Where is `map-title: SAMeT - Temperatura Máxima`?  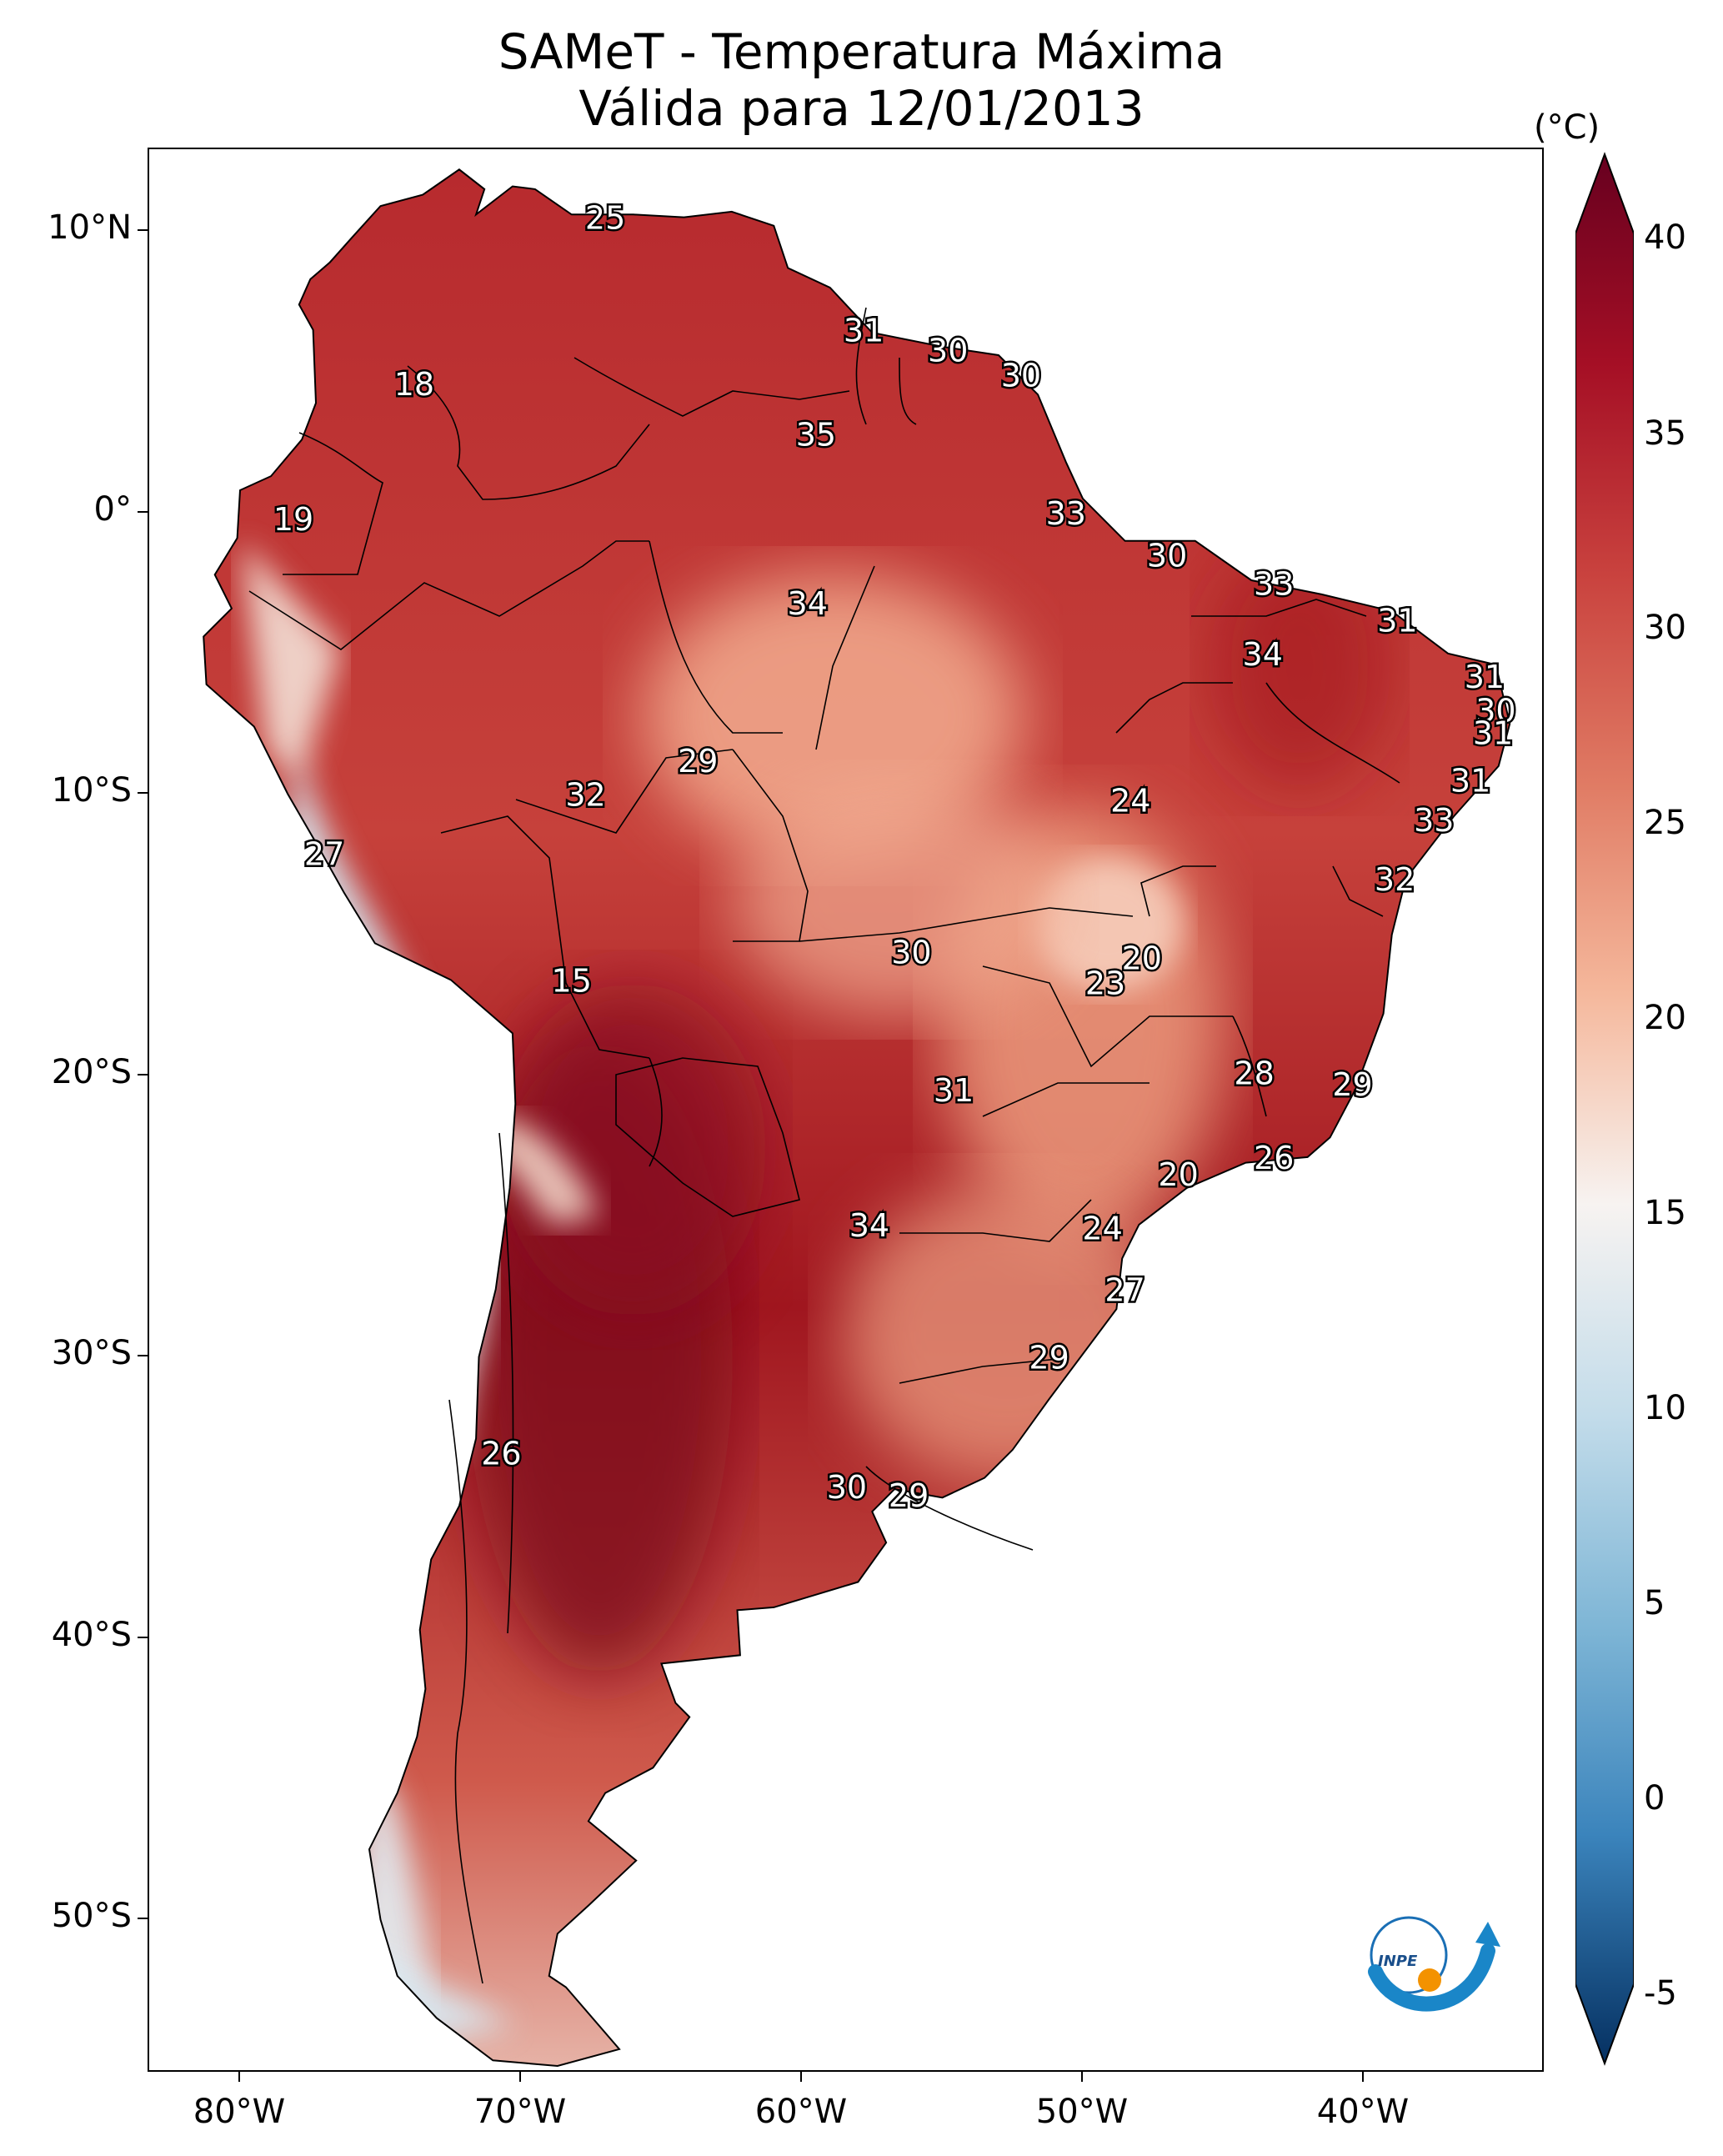
map-title: SAMeT - Temperatura Máxima is located at coordinates (861, 51).